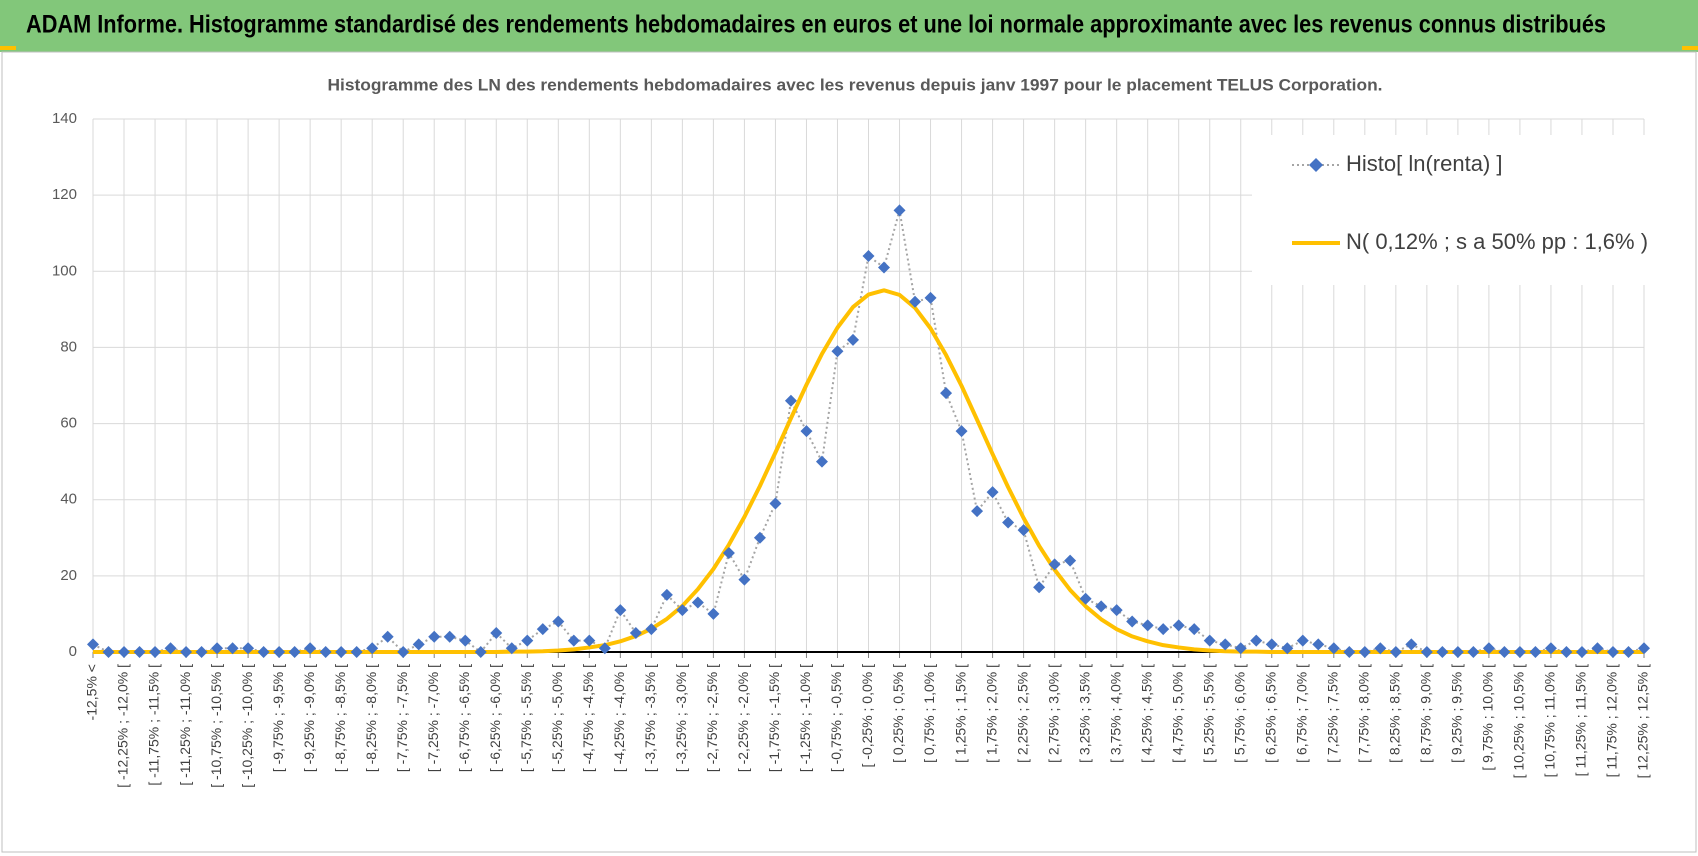  I want to click on x-tick-label: [ 3,25% ; 3,5% [, so click(1084, 713).